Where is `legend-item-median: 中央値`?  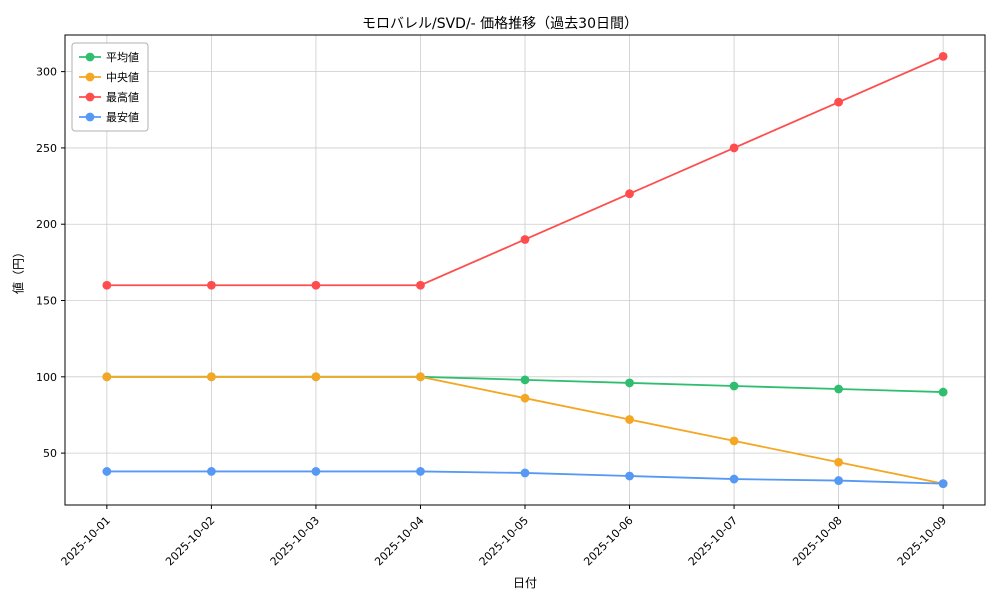 legend-item-median: 中央値 is located at coordinates (109, 77).